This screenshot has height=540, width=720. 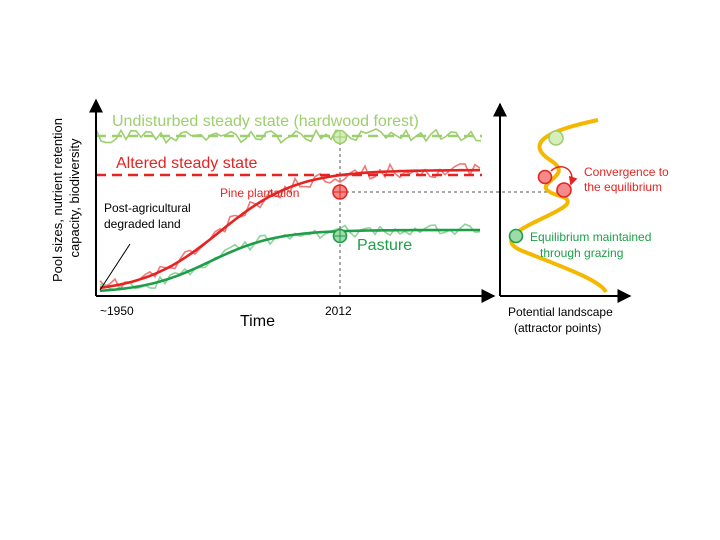 What do you see at coordinates (626, 172) in the screenshot?
I see `convergence-label-line1: Convergence to` at bounding box center [626, 172].